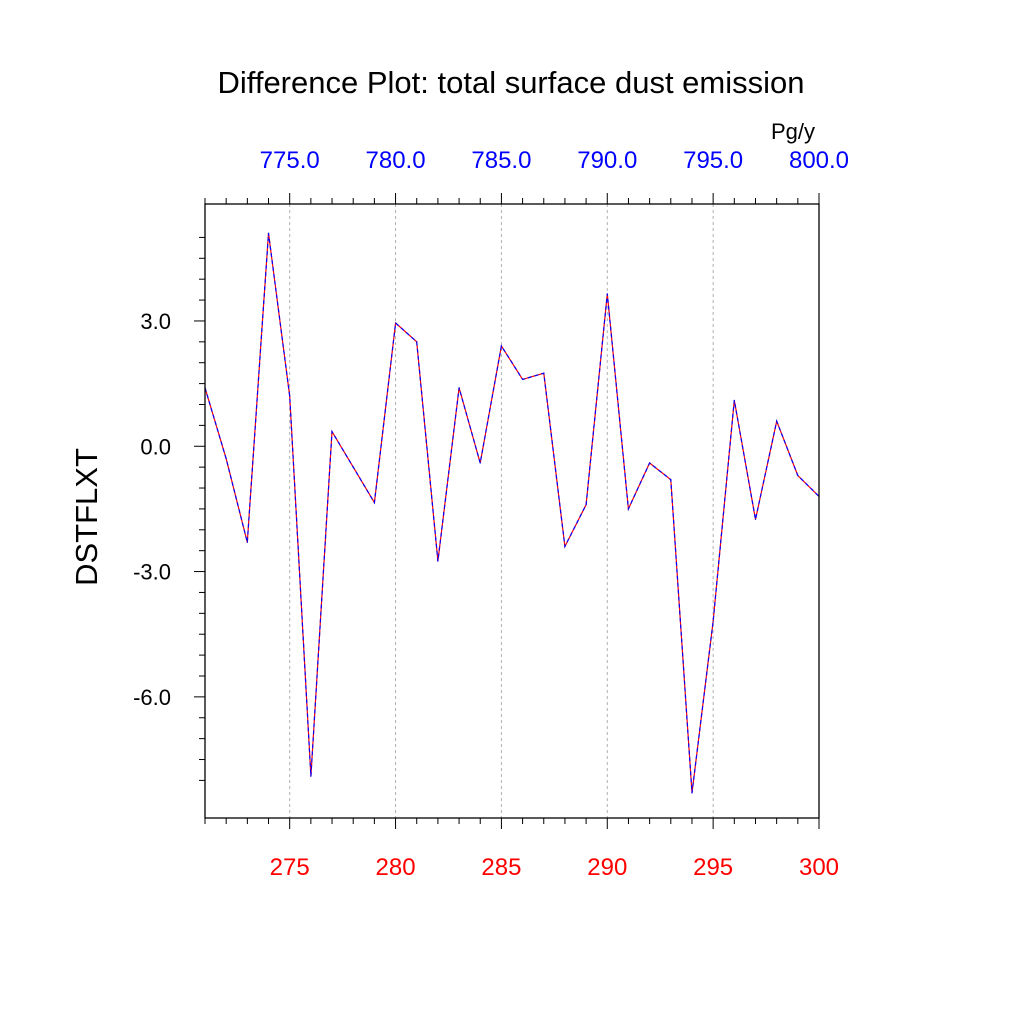 The width and height of the screenshot is (1024, 1024). What do you see at coordinates (819, 867) in the screenshot?
I see `x-tick-label: 300` at bounding box center [819, 867].